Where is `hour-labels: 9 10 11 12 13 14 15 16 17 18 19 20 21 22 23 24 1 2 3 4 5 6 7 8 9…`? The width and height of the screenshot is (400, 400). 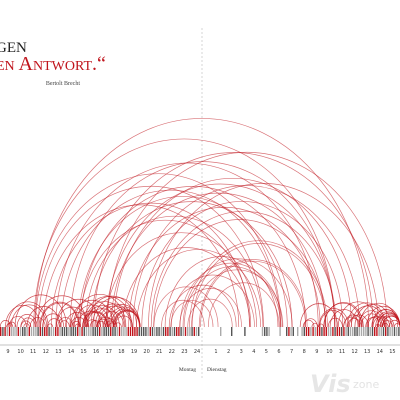
hour-labels: 9 10 11 12 13 14 15 16 17 18 19 20 21 22 23 24 1 2 3 4 5 6 7 8 9… is located at coordinates (200, 352).